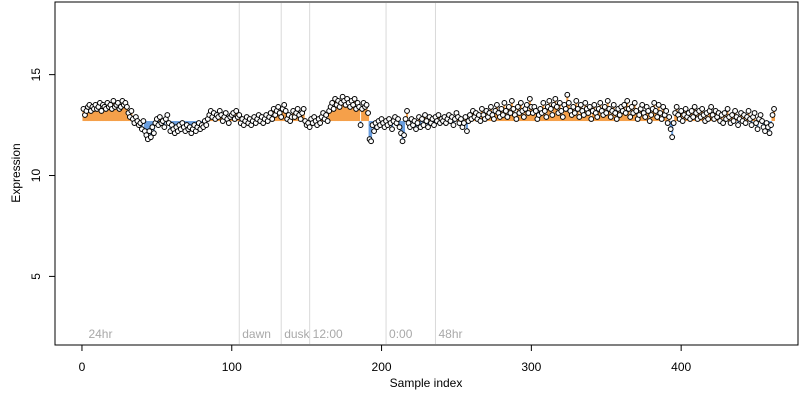 This screenshot has width=800, height=400. I want to click on data-points, so click(428, 118).